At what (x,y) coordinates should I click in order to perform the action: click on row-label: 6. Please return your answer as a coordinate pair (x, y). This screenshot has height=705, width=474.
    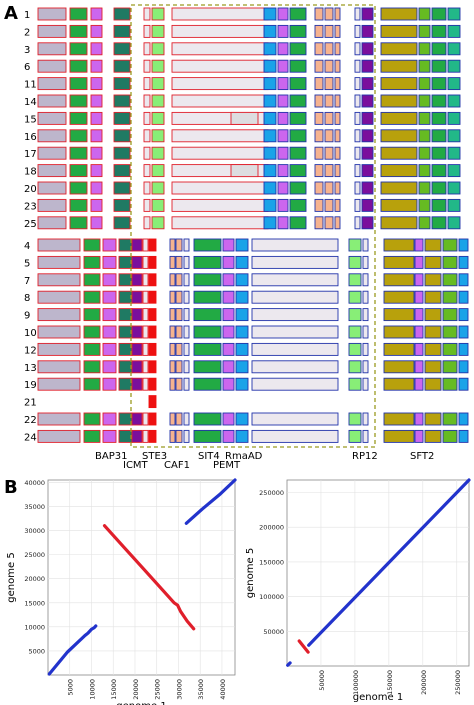
    Looking at the image, I should click on (27, 67).